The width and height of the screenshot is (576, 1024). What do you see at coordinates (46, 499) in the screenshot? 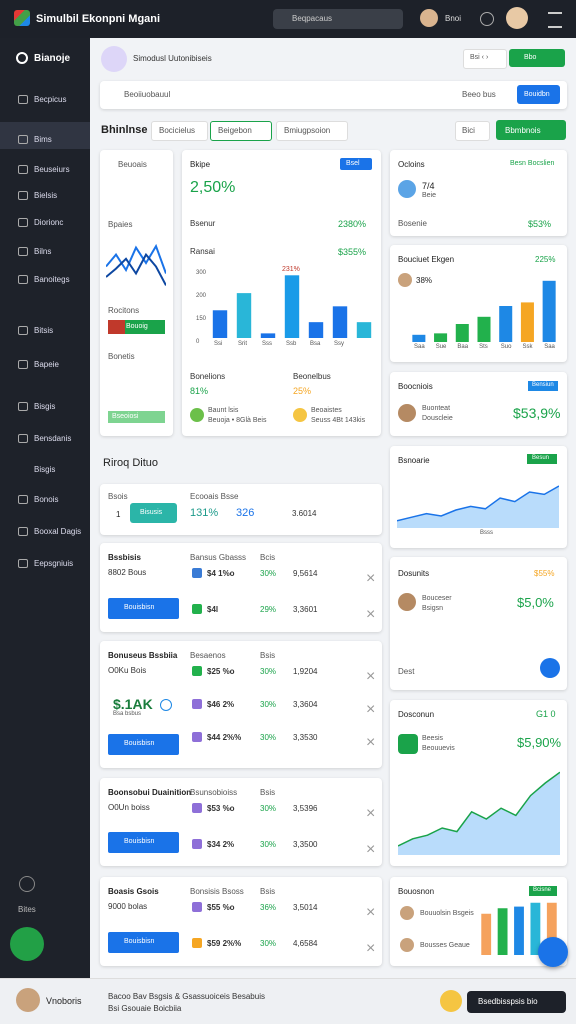
I see `nav-item: Bonois` at bounding box center [46, 499].